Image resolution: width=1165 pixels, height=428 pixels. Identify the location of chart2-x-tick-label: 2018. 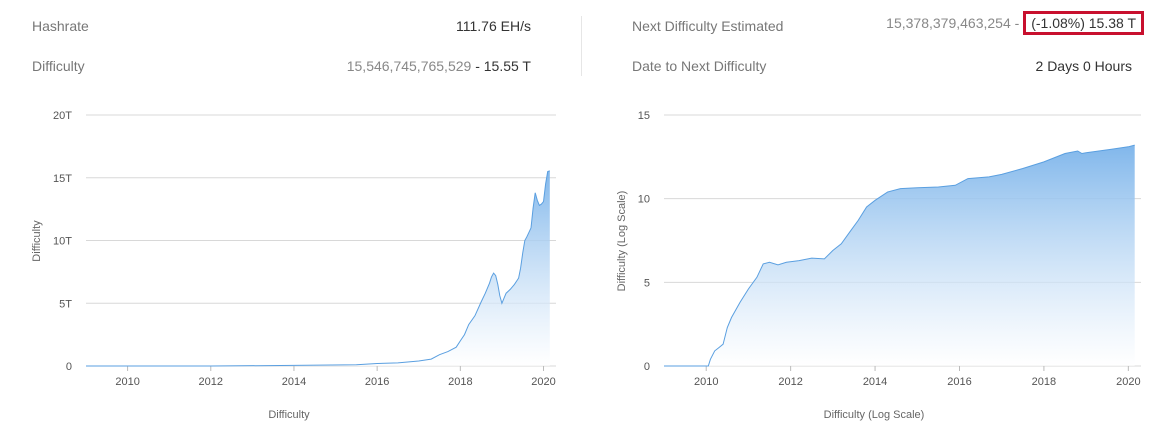
(1044, 382).